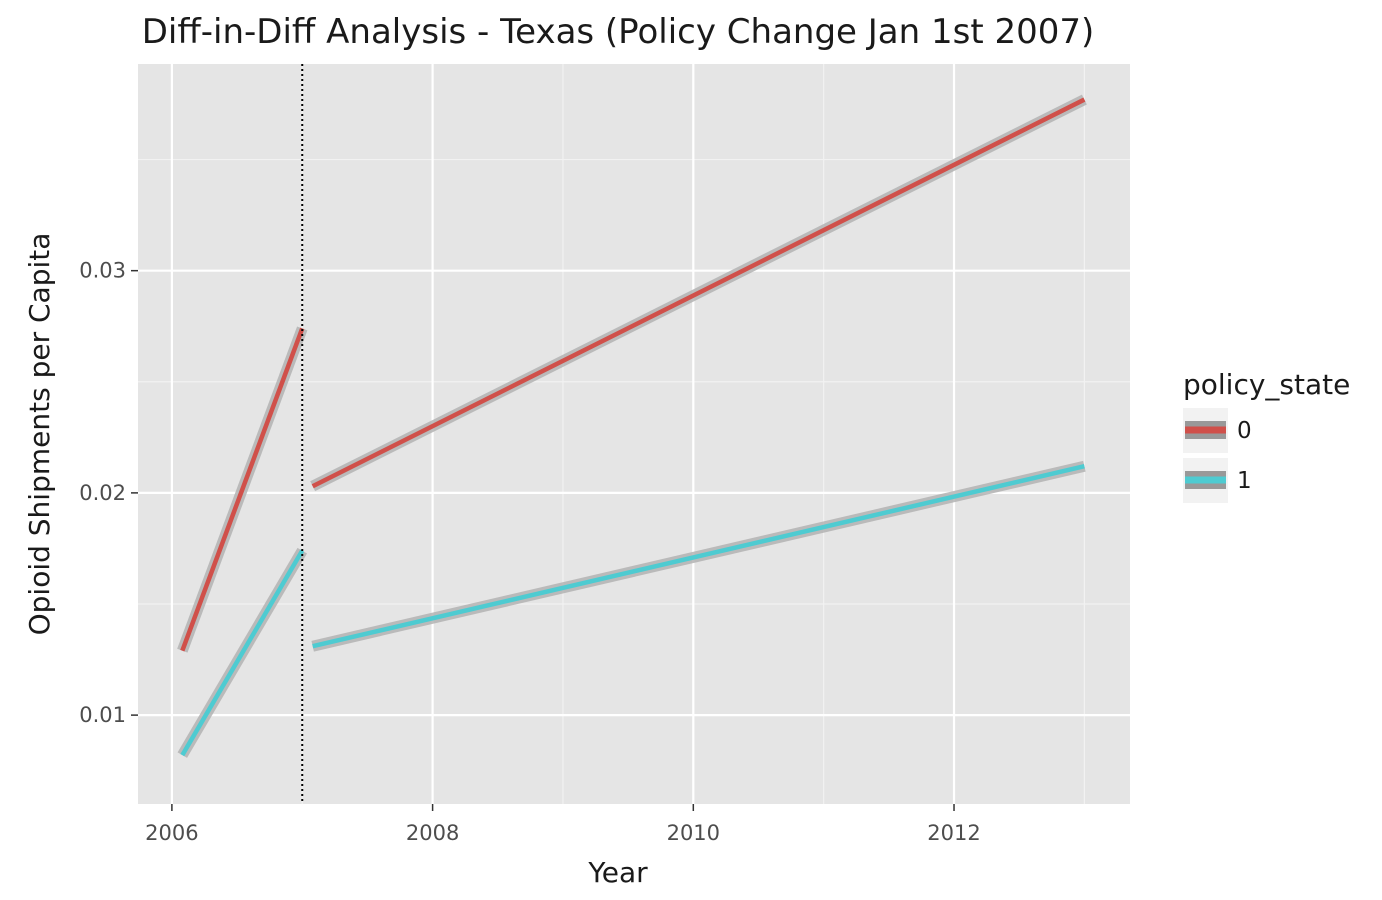  I want to click on y-axis-title: Opioid Shipments per Capita, so click(39, 434).